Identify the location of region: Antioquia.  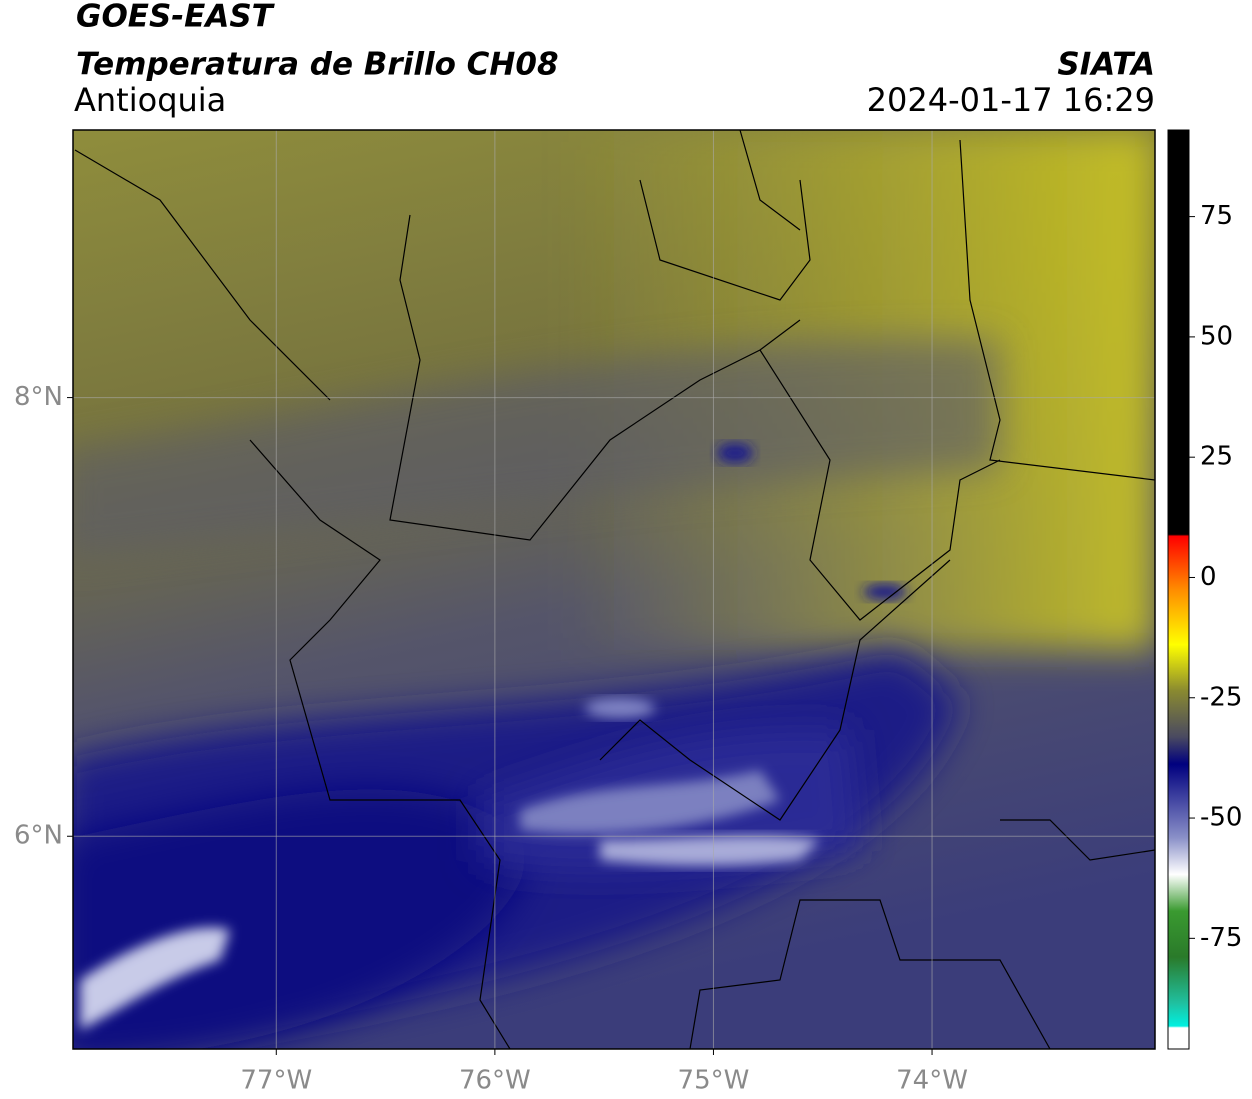
(150, 100).